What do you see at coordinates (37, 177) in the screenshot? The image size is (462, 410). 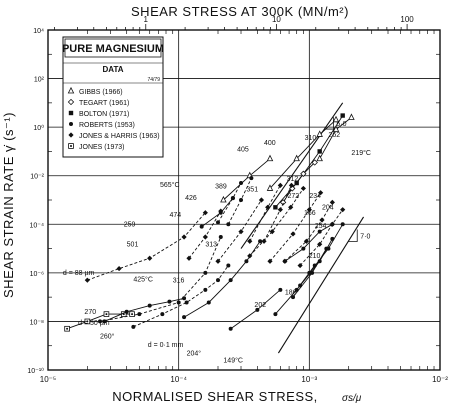 I see `y-tick-label: 10⁻²` at bounding box center [37, 177].